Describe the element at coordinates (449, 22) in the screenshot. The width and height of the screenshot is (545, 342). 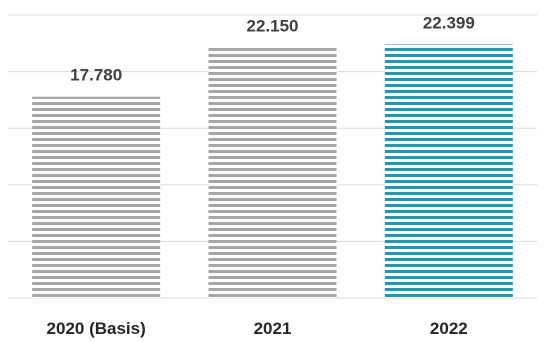
I see `value-label-2: 22.399` at that location.